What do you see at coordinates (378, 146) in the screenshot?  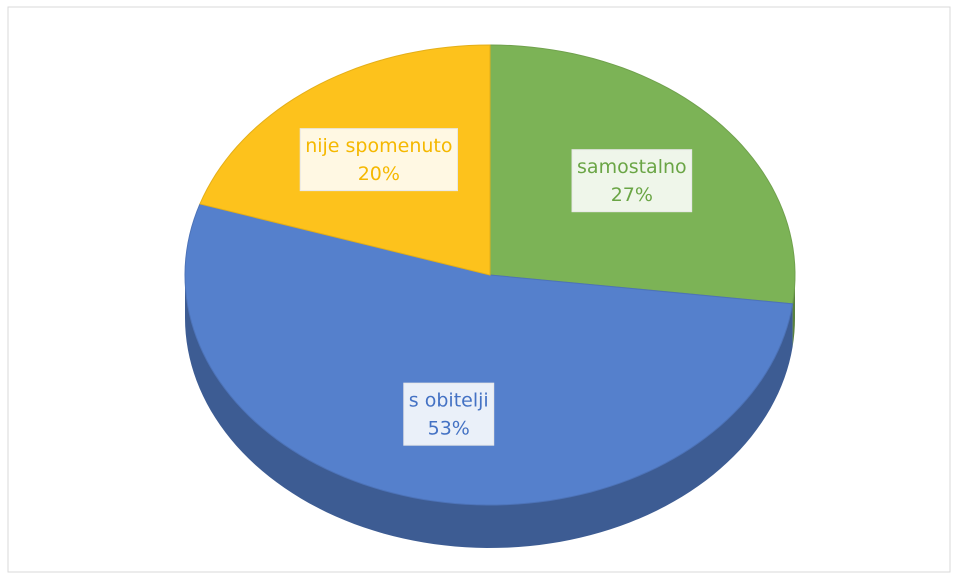 I see `data-label-category: nije spomenuto` at bounding box center [378, 146].